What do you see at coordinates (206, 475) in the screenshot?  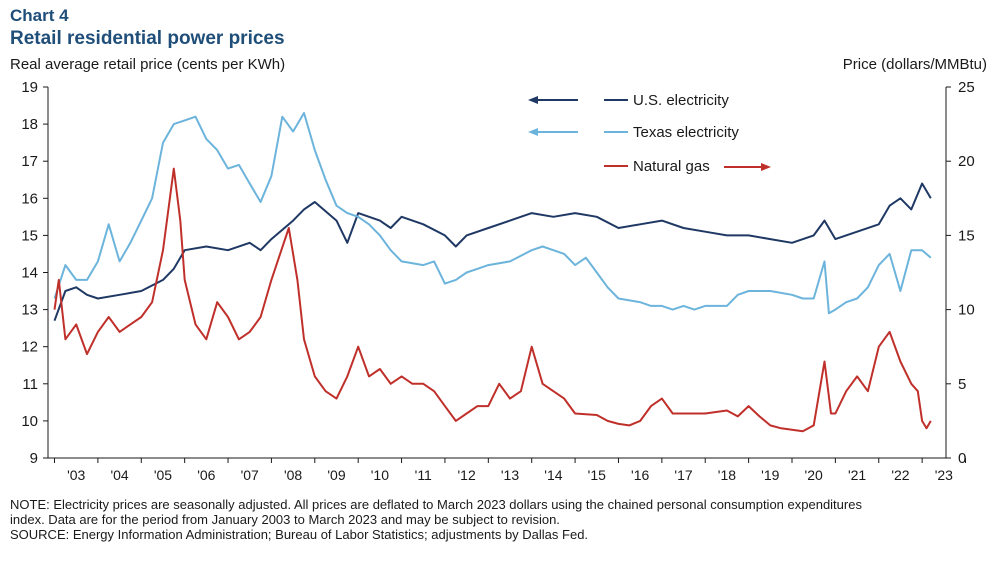 I see `x-tick-label: '06` at bounding box center [206, 475].